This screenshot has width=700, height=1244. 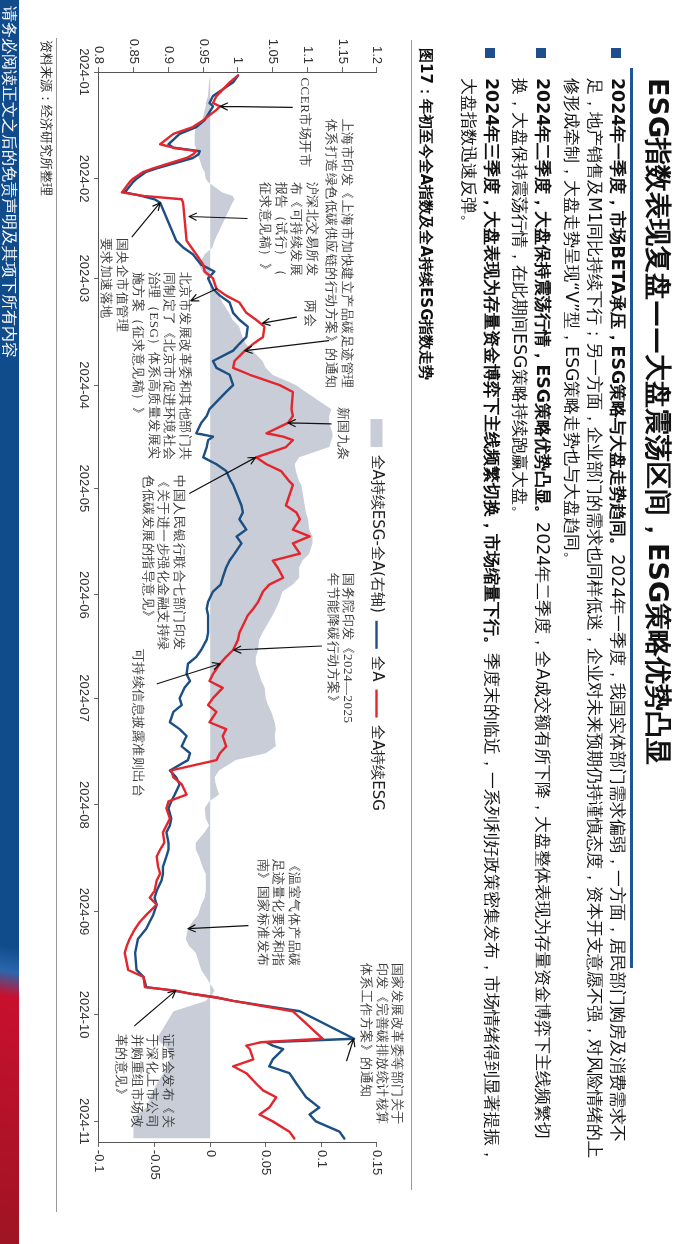 I want to click on x-tick-label: 0, so click(x=211, y=1154).